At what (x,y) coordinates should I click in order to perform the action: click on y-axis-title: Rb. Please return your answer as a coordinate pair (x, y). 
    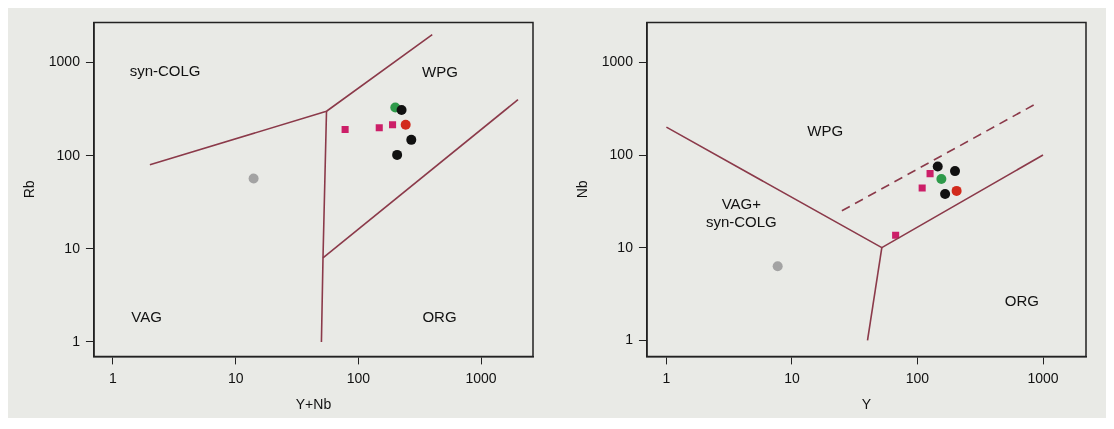
    Looking at the image, I should click on (29, 189).